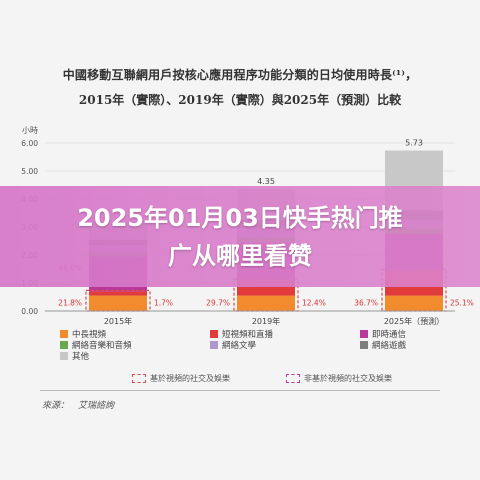 The image size is (480, 480). What do you see at coordinates (240, 390) in the screenshot?
I see `source-divider` at bounding box center [240, 390].